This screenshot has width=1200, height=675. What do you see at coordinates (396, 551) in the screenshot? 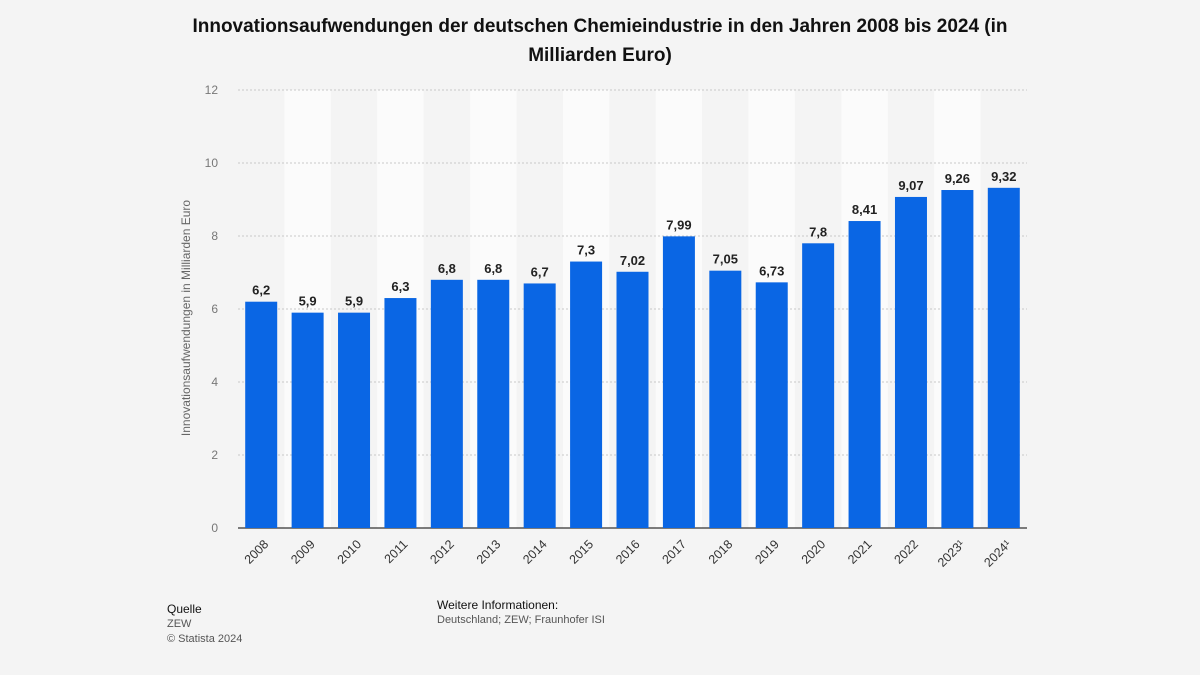
I see `x-tick-label: 2011` at bounding box center [396, 551].